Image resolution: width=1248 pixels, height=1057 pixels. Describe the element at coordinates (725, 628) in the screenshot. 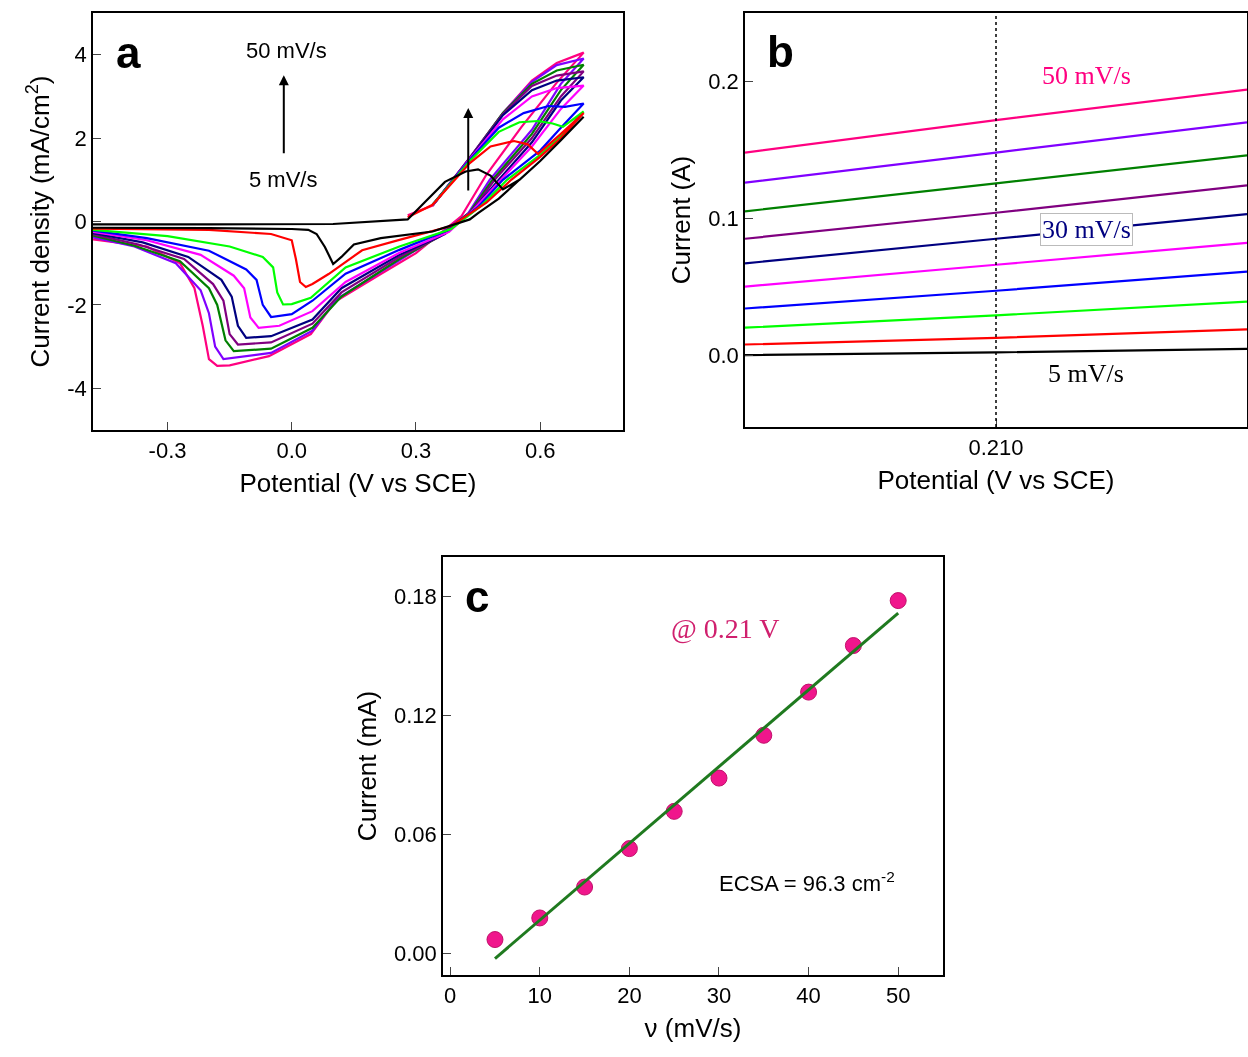

I see `annotation: @ 0.21 V` at that location.